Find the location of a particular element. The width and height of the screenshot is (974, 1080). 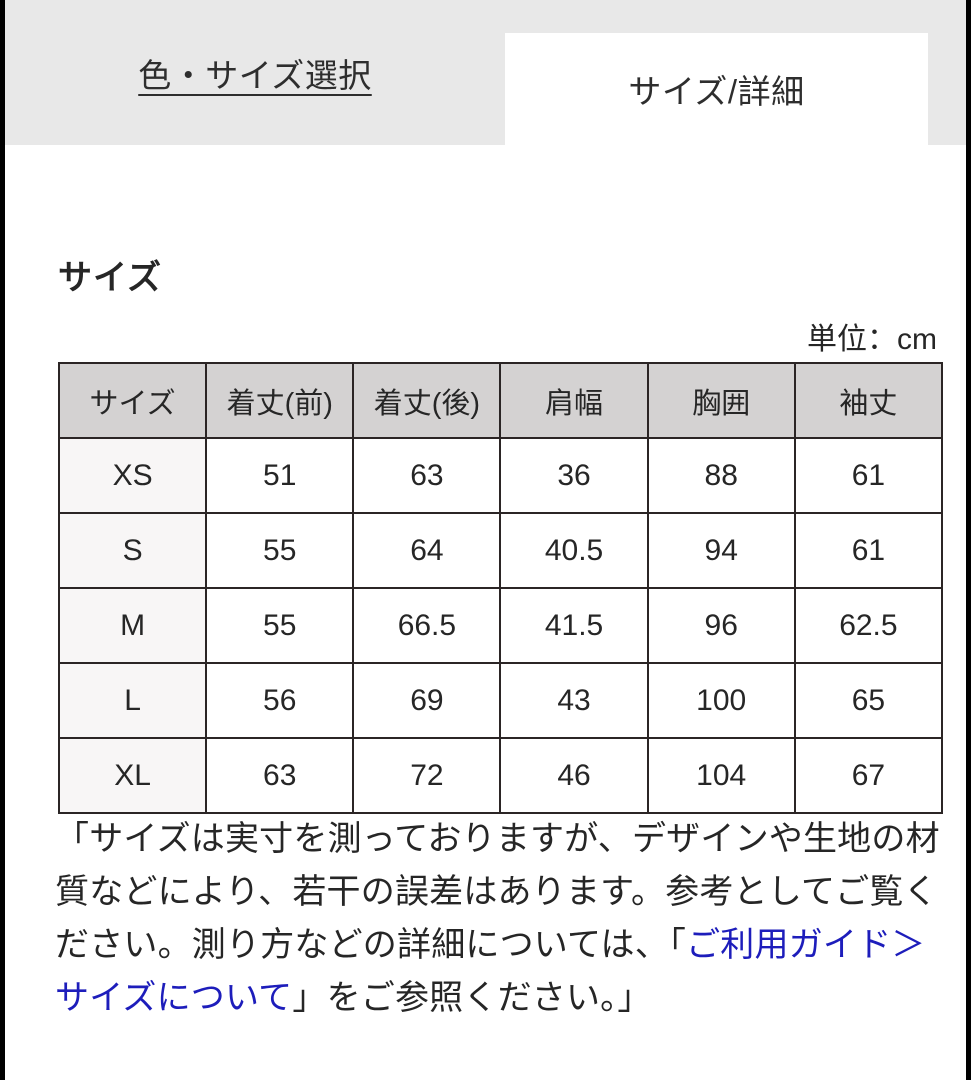

table-row: XL 63 72 46 104 67 is located at coordinates (500, 775).